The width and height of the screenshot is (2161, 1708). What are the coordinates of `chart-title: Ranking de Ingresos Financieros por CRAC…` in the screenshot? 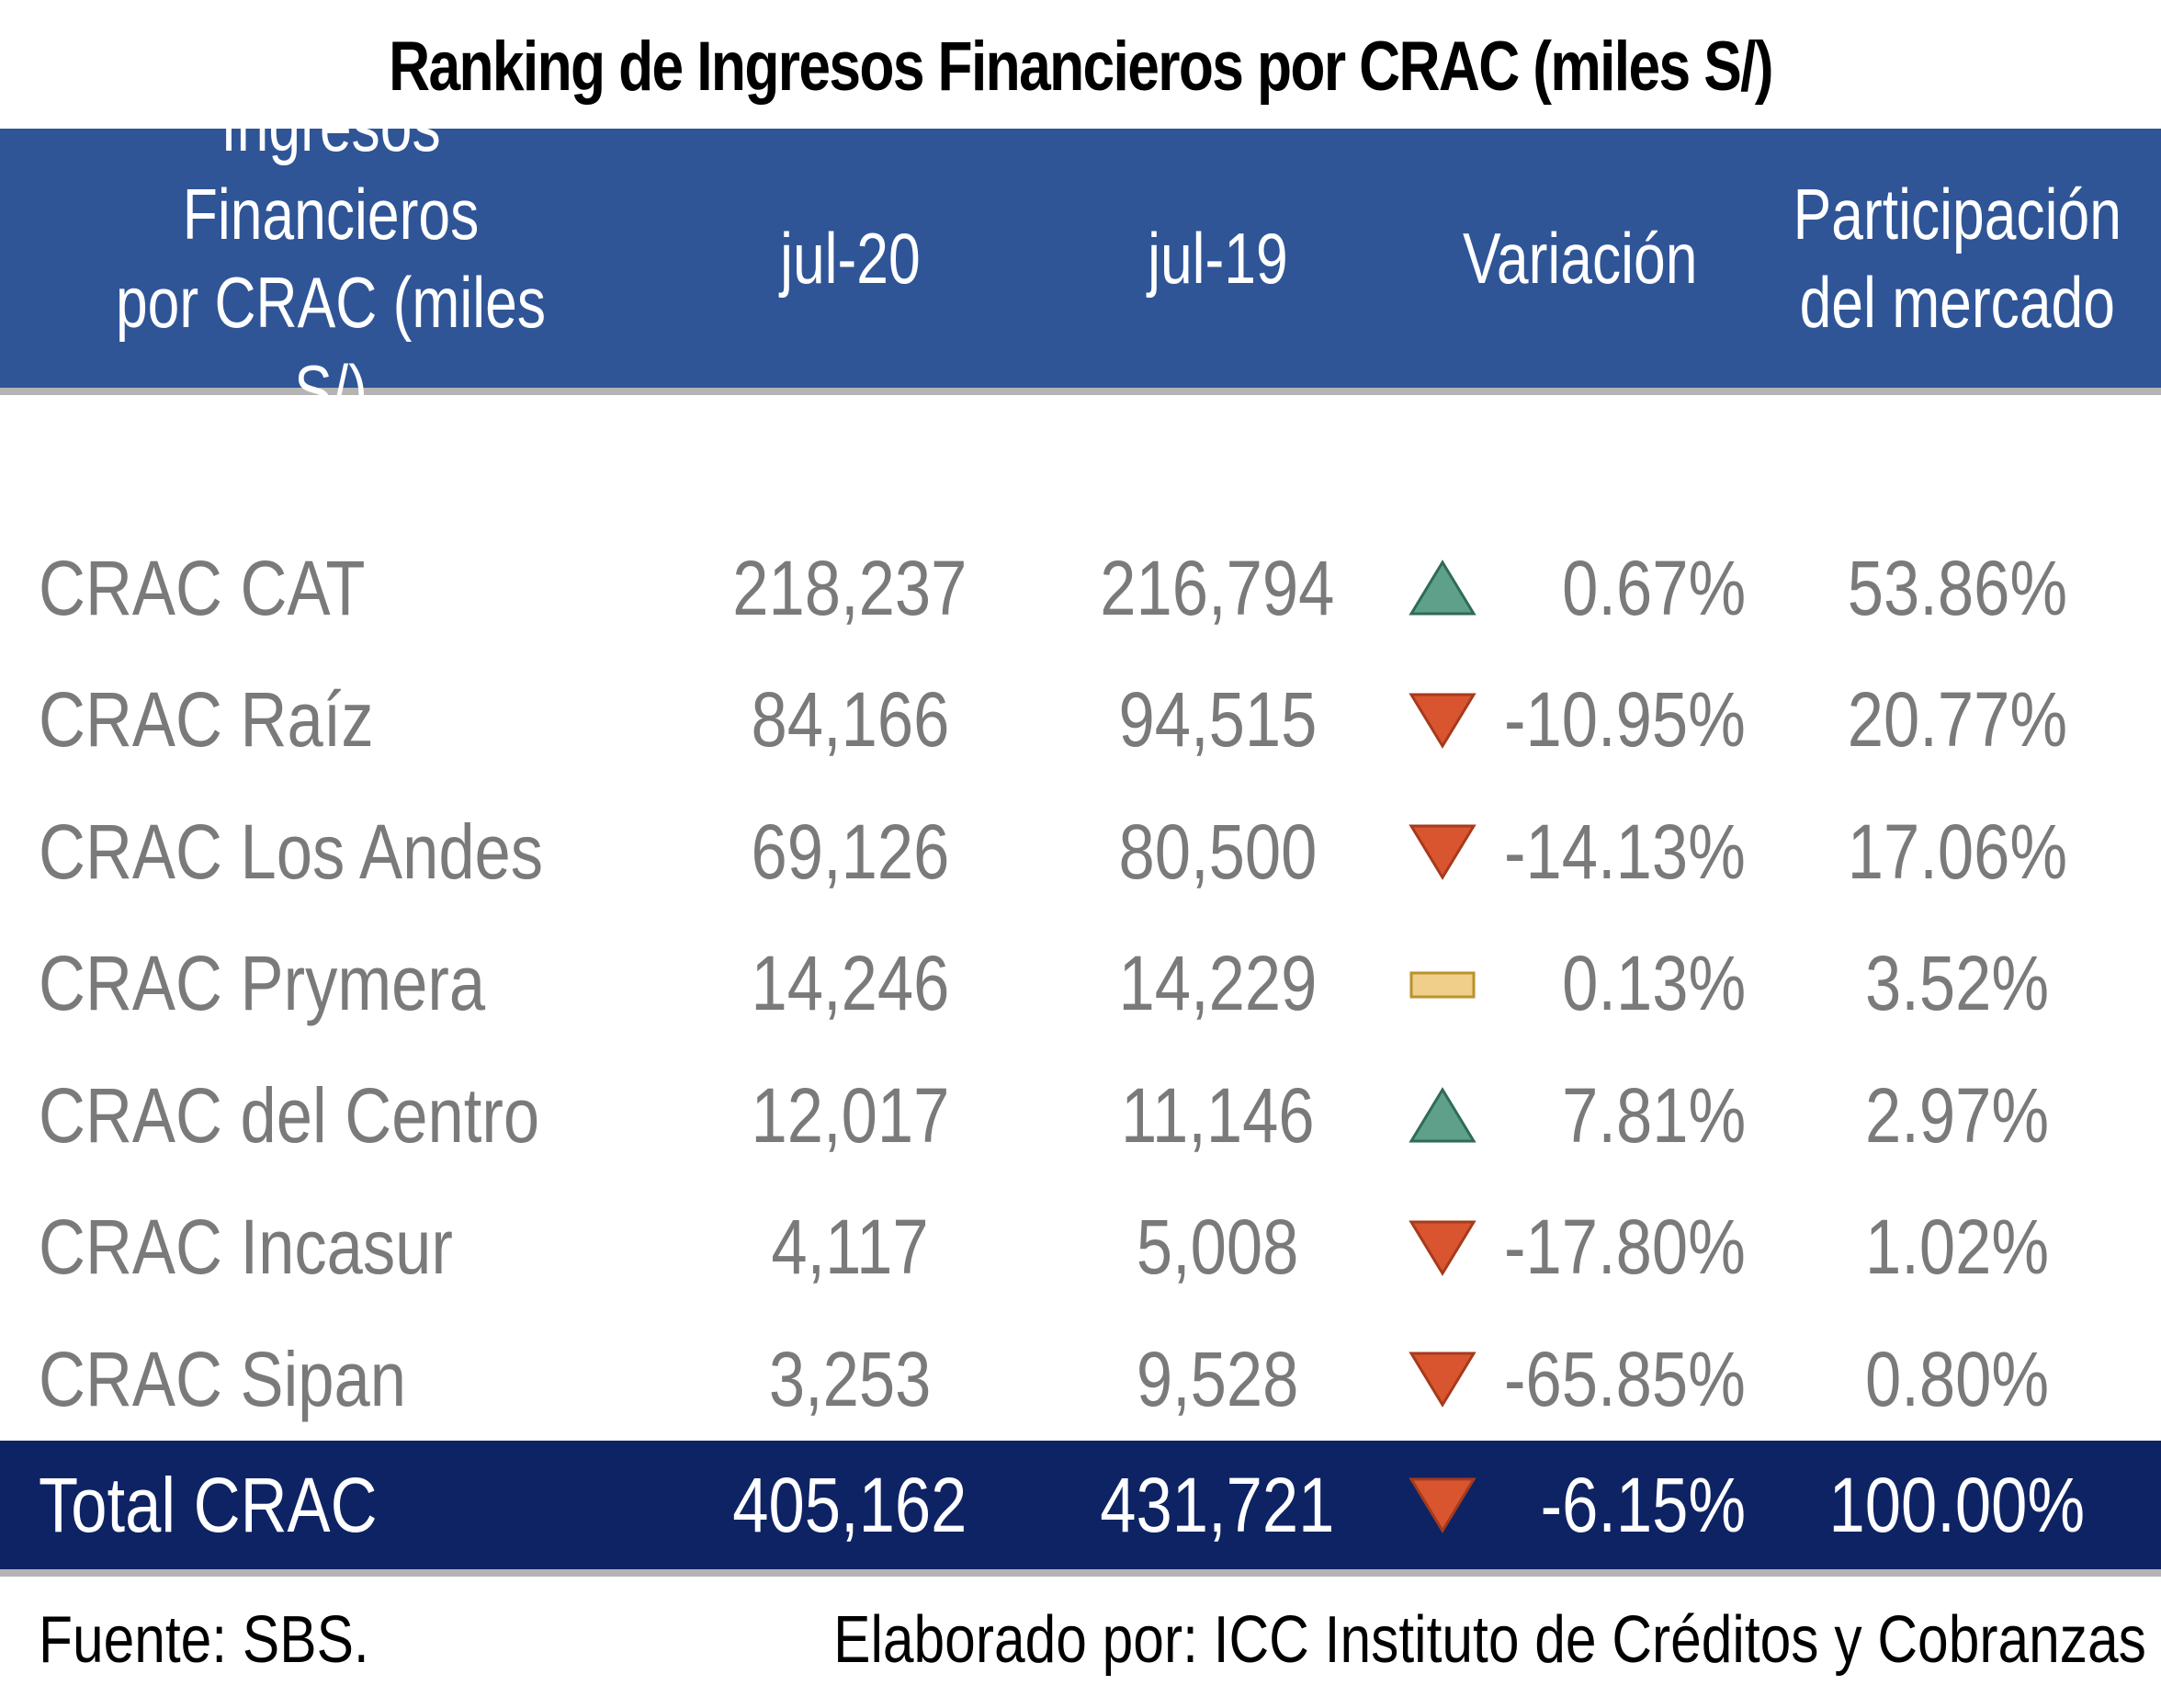 It's located at (1081, 67).